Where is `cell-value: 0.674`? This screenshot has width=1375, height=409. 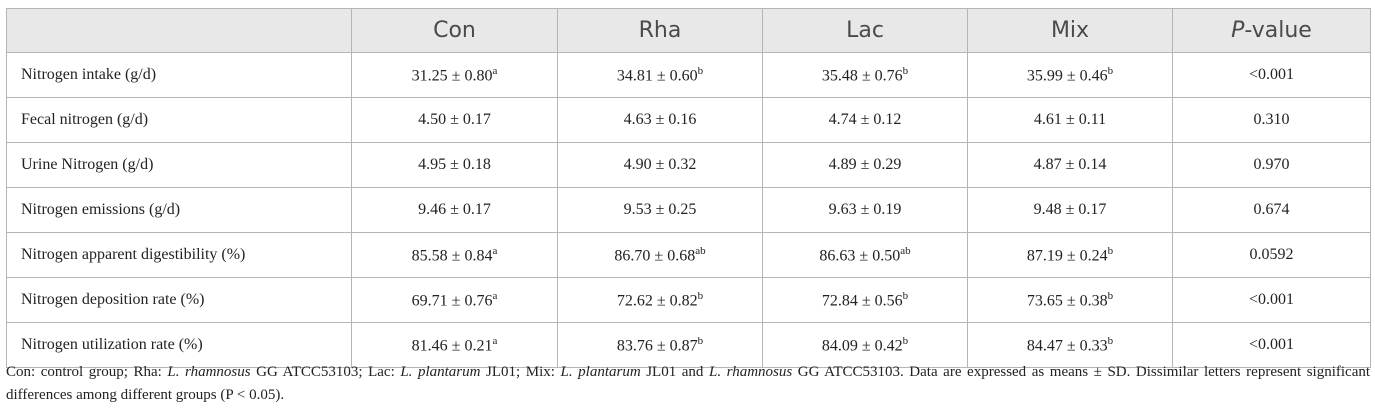
cell-value: 0.674 is located at coordinates (1271, 209).